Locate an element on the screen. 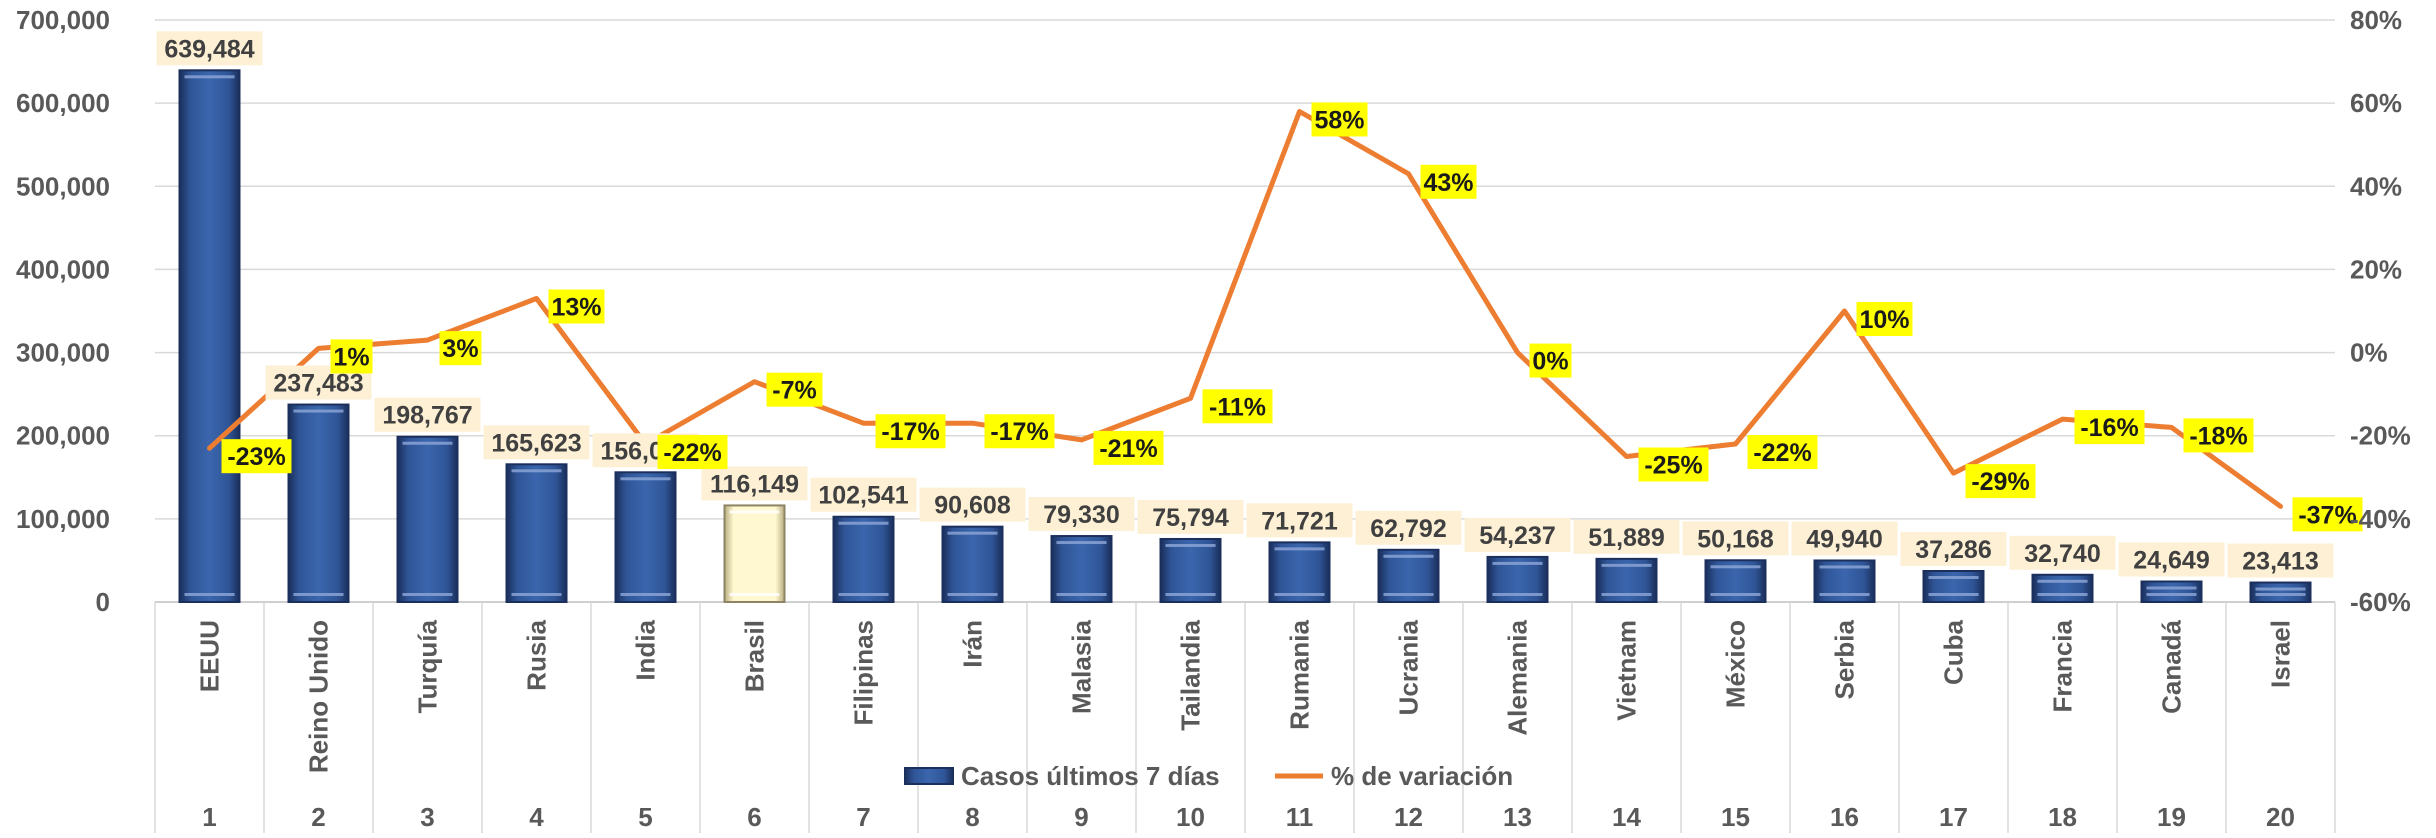 This screenshot has height=838, width=2436. bar-value-label: 50,168 is located at coordinates (1735, 539).